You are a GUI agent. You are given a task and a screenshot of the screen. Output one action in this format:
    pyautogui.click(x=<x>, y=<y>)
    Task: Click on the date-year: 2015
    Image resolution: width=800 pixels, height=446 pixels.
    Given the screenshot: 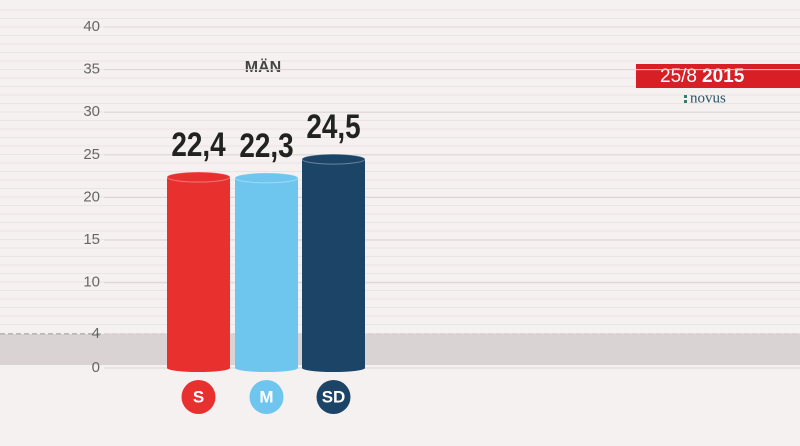 What is the action you would take?
    pyautogui.click(x=723, y=76)
    